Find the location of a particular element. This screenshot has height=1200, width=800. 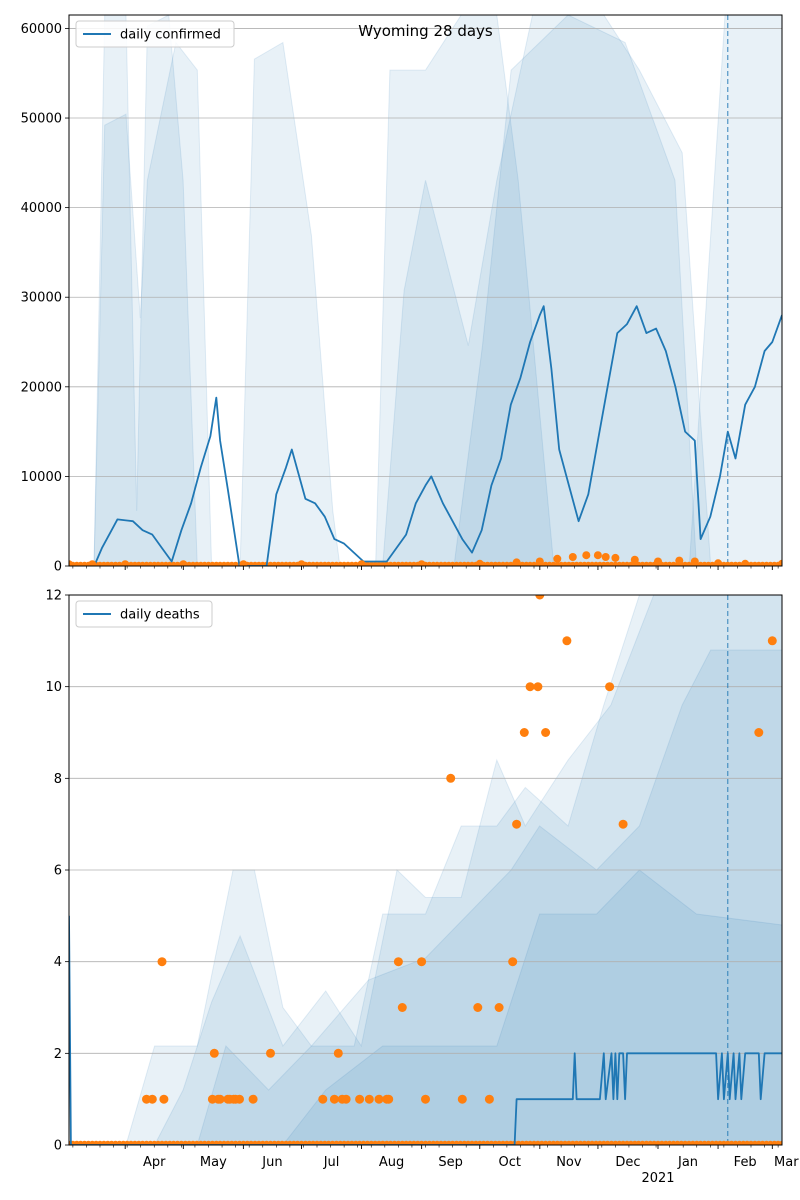

y-tick-label: 8 is located at coordinates (58, 779).